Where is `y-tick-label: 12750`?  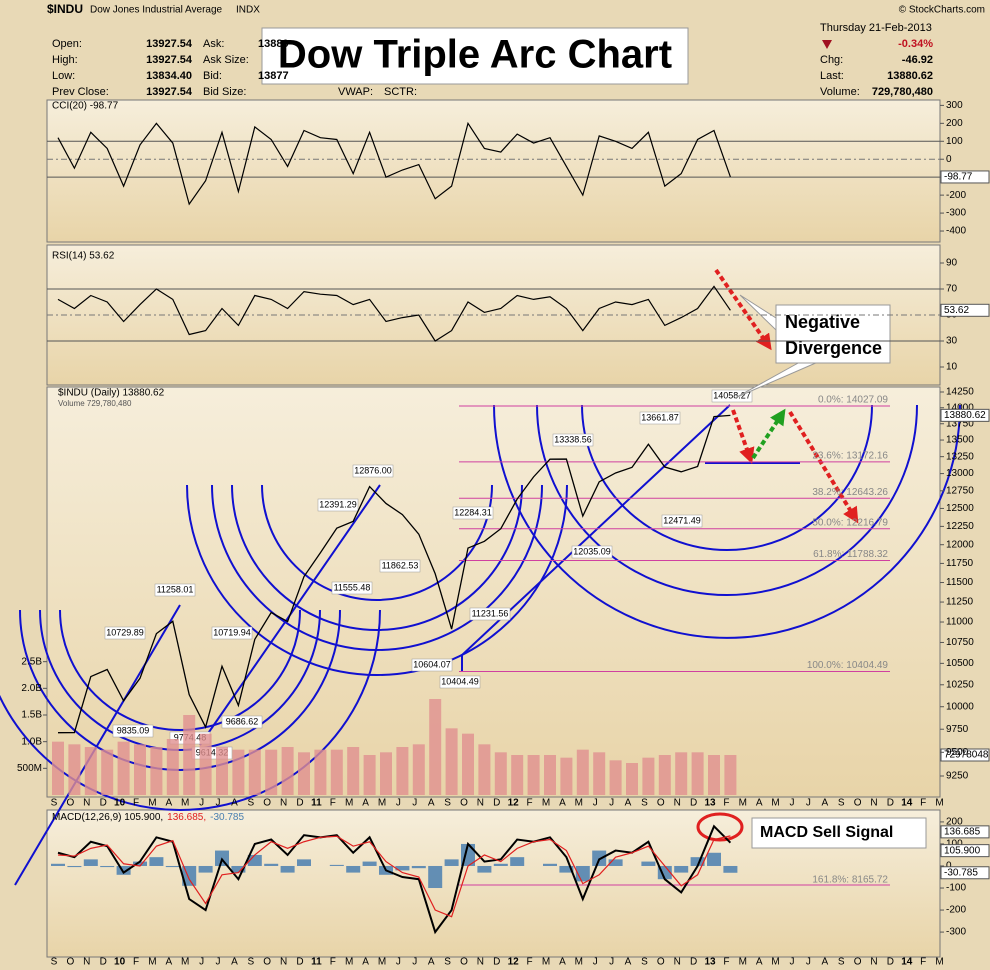 y-tick-label: 12750 is located at coordinates (960, 490).